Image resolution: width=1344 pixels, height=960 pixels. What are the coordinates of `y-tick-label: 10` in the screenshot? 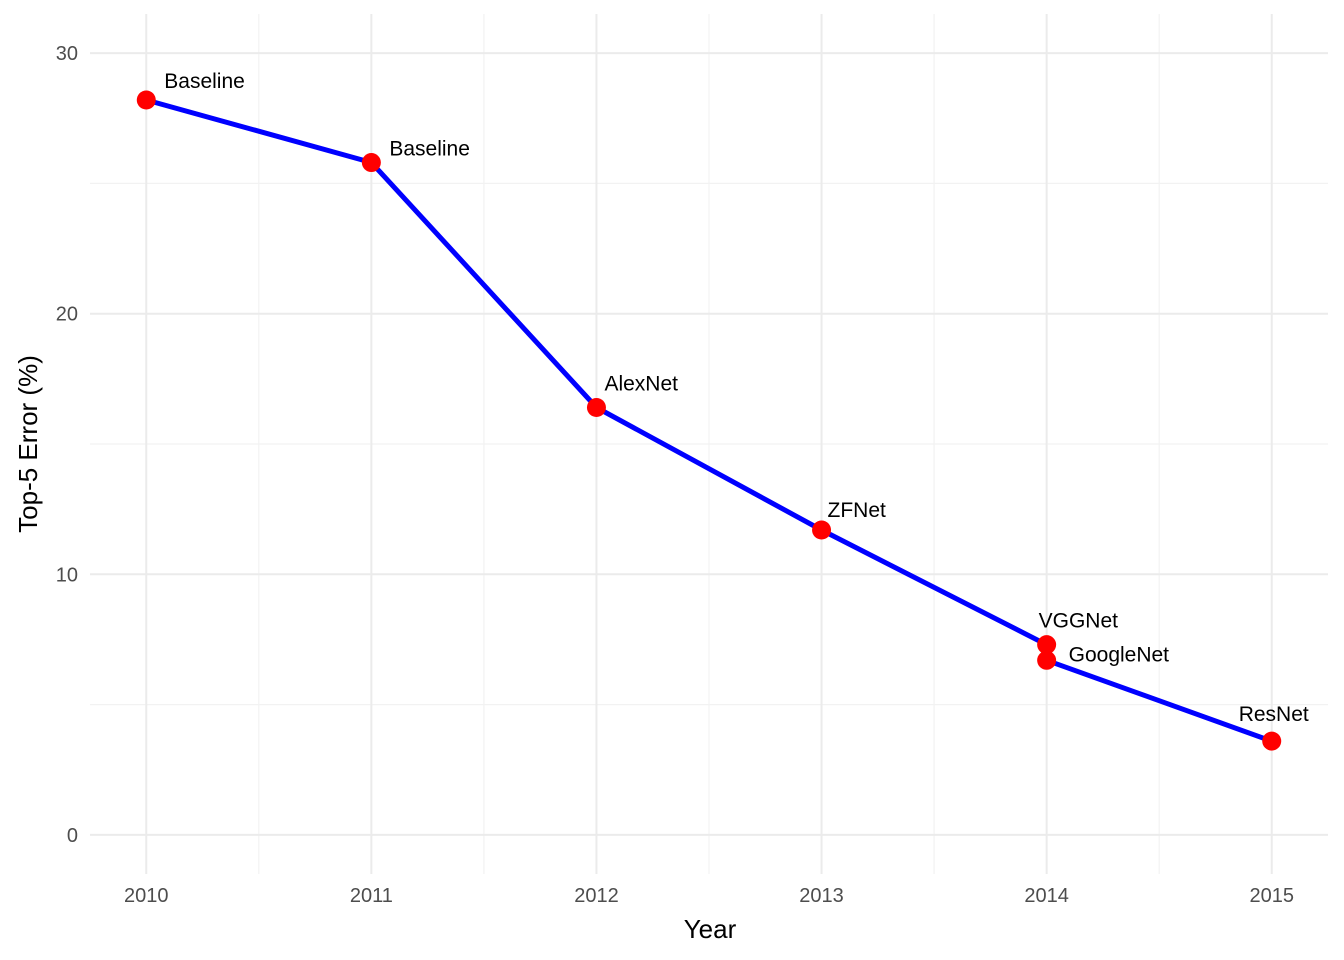 It's located at (67, 575).